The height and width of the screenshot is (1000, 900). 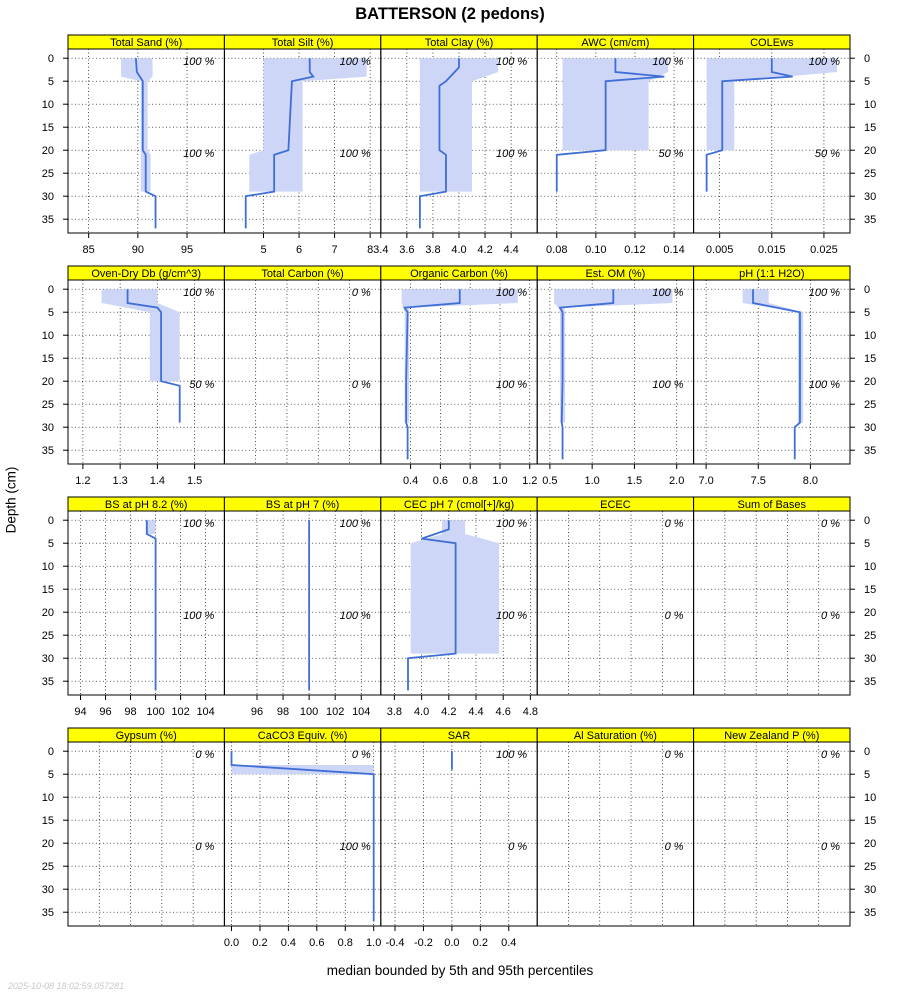 What do you see at coordinates (772, 376) in the screenshot?
I see `panel-ph-1-1-h2o: pH (1:1 H2O) 100 % 100 % 7.0 7.5 8.0` at bounding box center [772, 376].